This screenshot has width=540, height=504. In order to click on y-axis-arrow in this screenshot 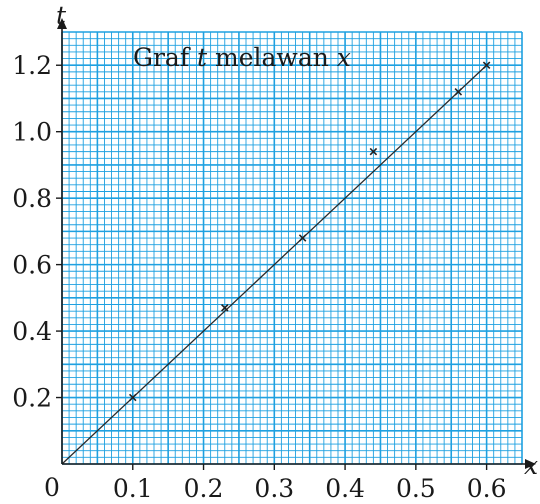, I will do `click(62, 23)`.